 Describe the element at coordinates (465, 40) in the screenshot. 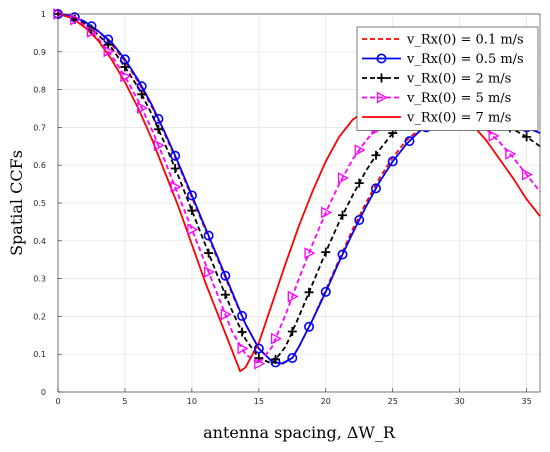

I see `legend-label-0: v_Rx(0) = 0.1 m/s` at that location.